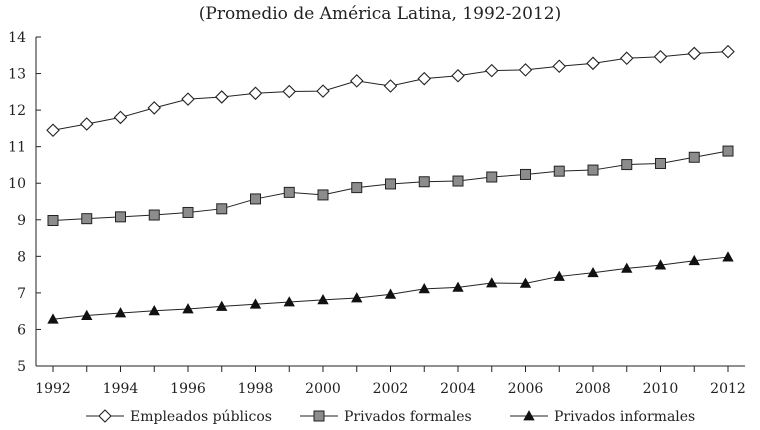 This screenshot has width=760, height=430. I want to click on chart-title: (Promedio de América Latina, 1992-2012), so click(380, 14).